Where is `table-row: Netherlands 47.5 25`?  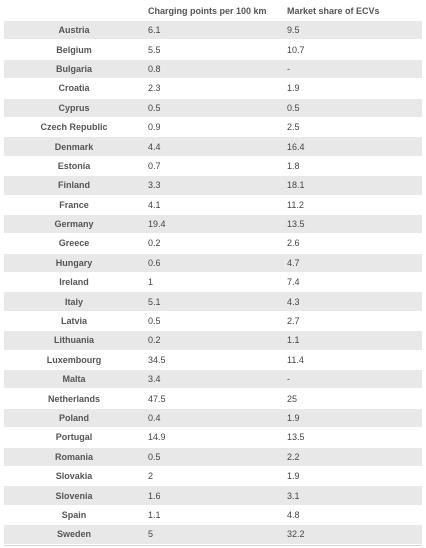
table-row: Netherlands 47.5 25 is located at coordinates (213, 399).